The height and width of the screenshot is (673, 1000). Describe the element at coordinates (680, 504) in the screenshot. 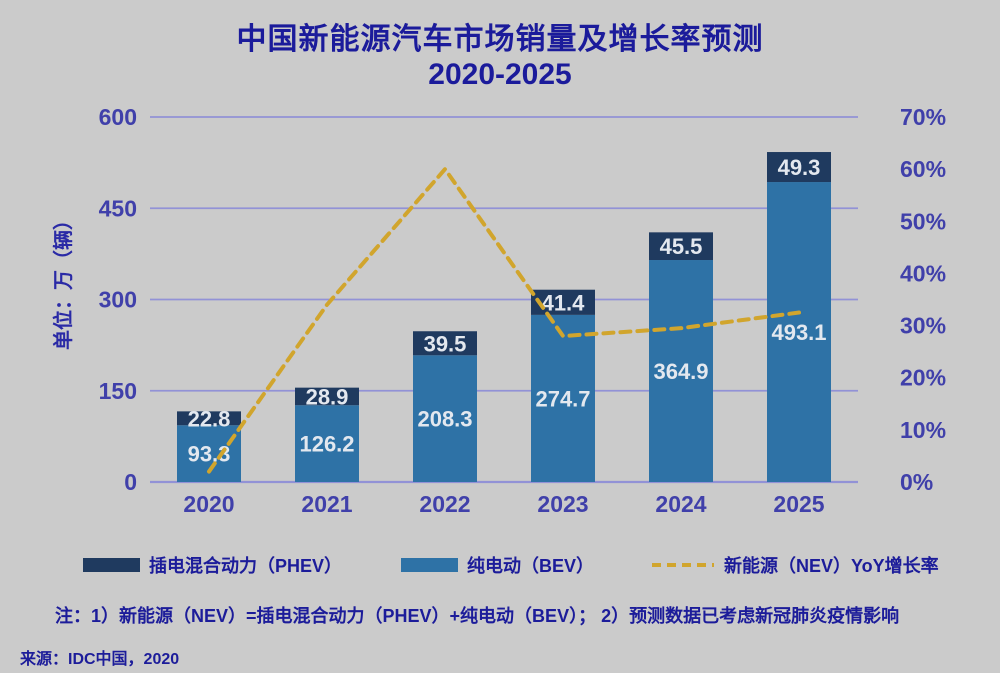

I see `x-axis-tick-label: 2024` at that location.